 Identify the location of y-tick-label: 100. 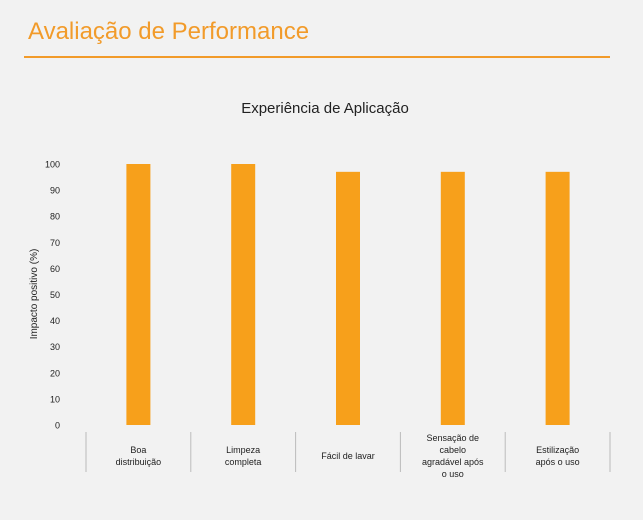
(52, 165).